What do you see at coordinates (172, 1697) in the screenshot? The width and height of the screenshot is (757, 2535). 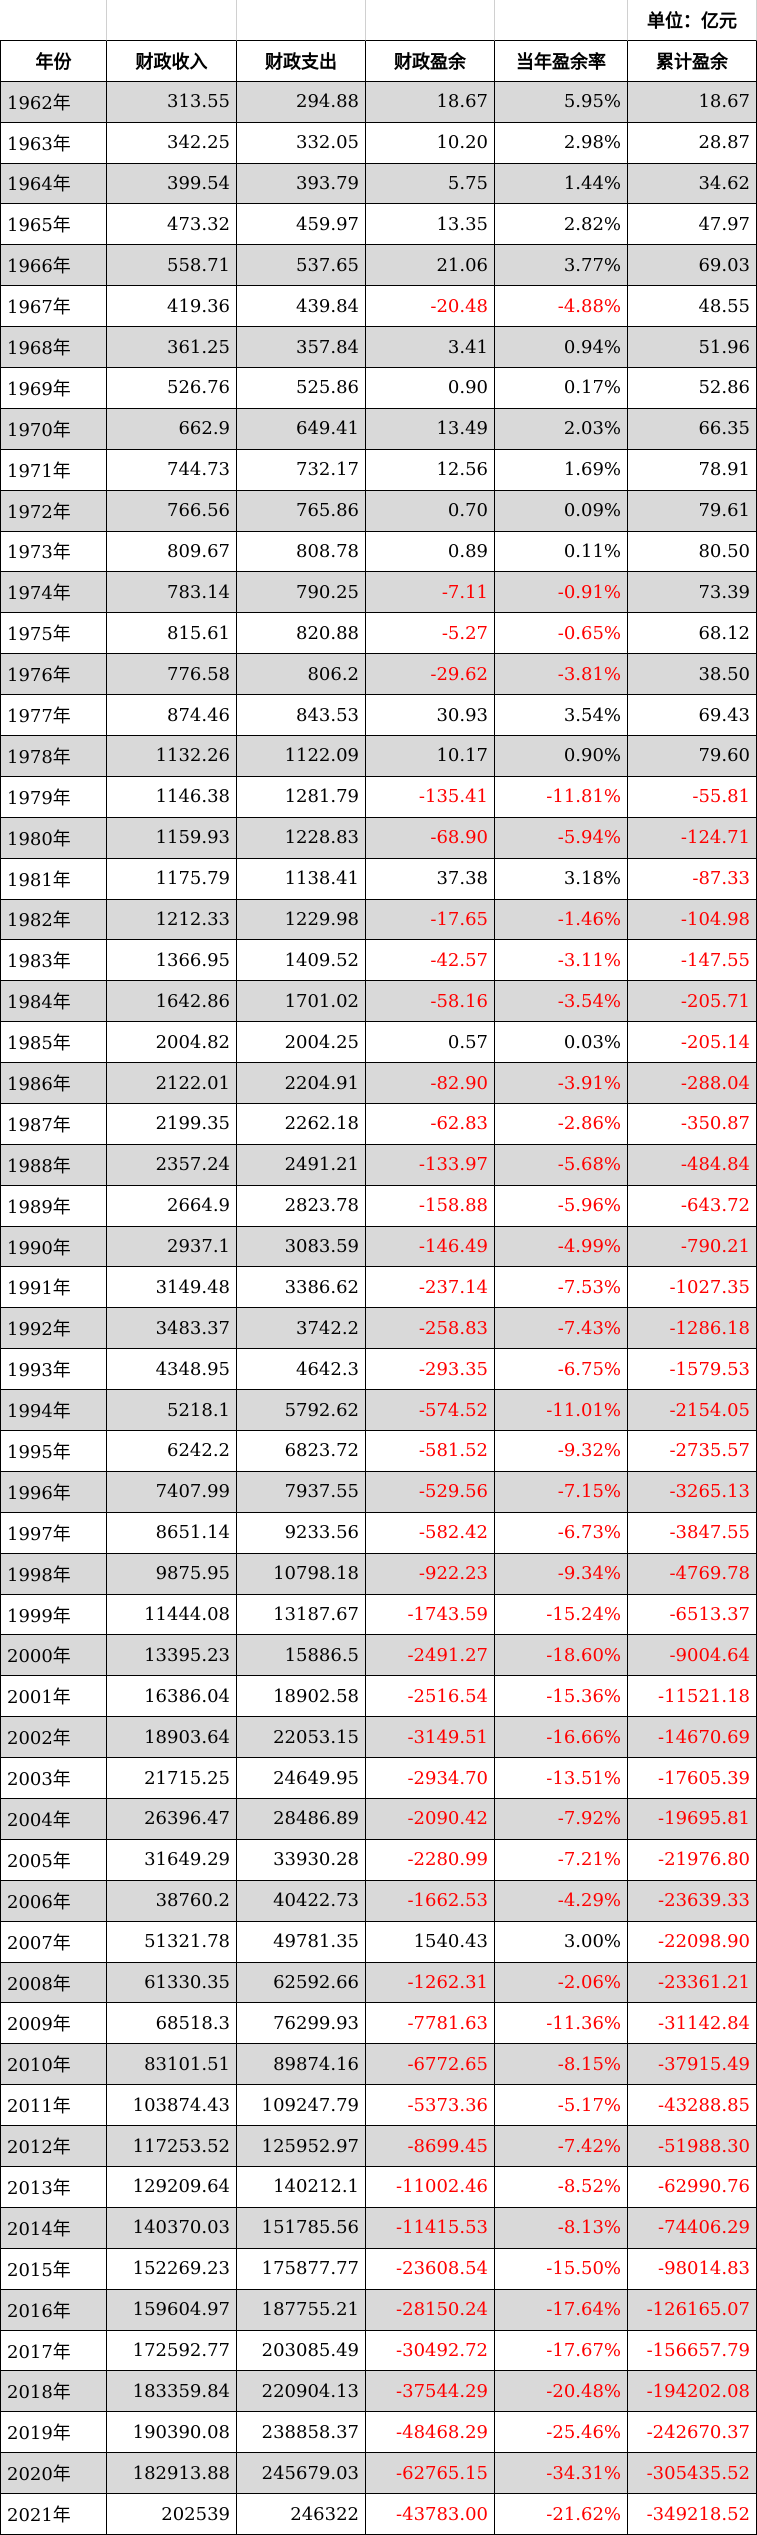 I see `value-cell: 16386.04` at bounding box center [172, 1697].